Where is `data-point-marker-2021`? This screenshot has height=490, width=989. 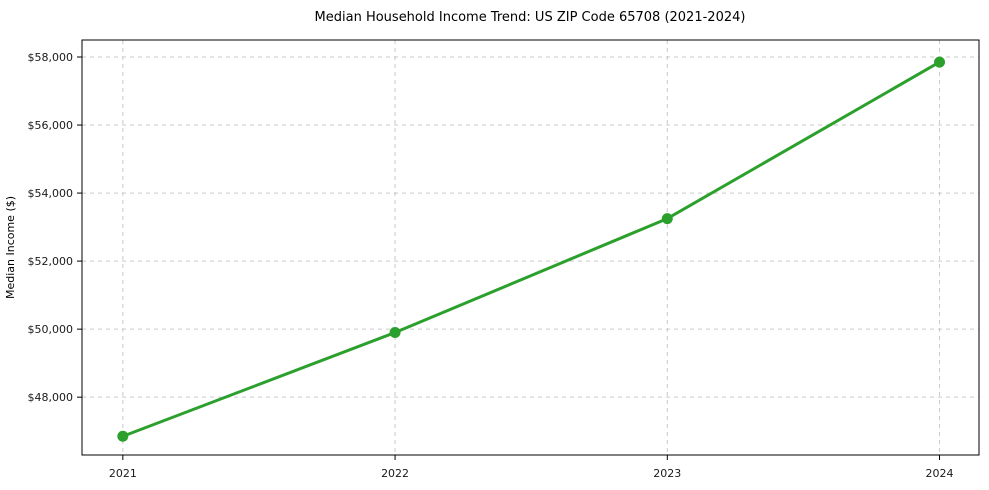 data-point-marker-2021 is located at coordinates (123, 436).